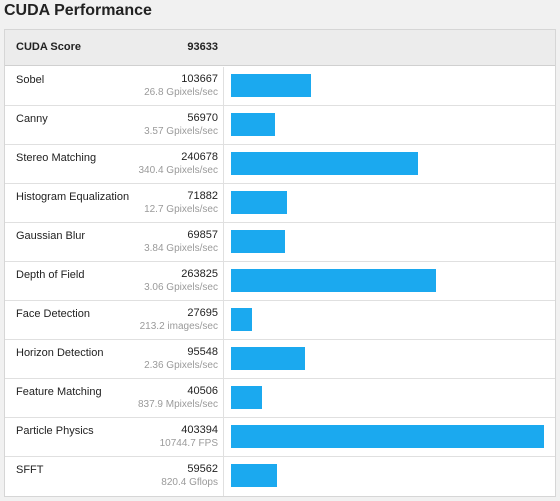 The image size is (560, 501). I want to click on benchmark-row: Depth of Field 263825 3.06 Gpixels/sec, so click(280, 281).